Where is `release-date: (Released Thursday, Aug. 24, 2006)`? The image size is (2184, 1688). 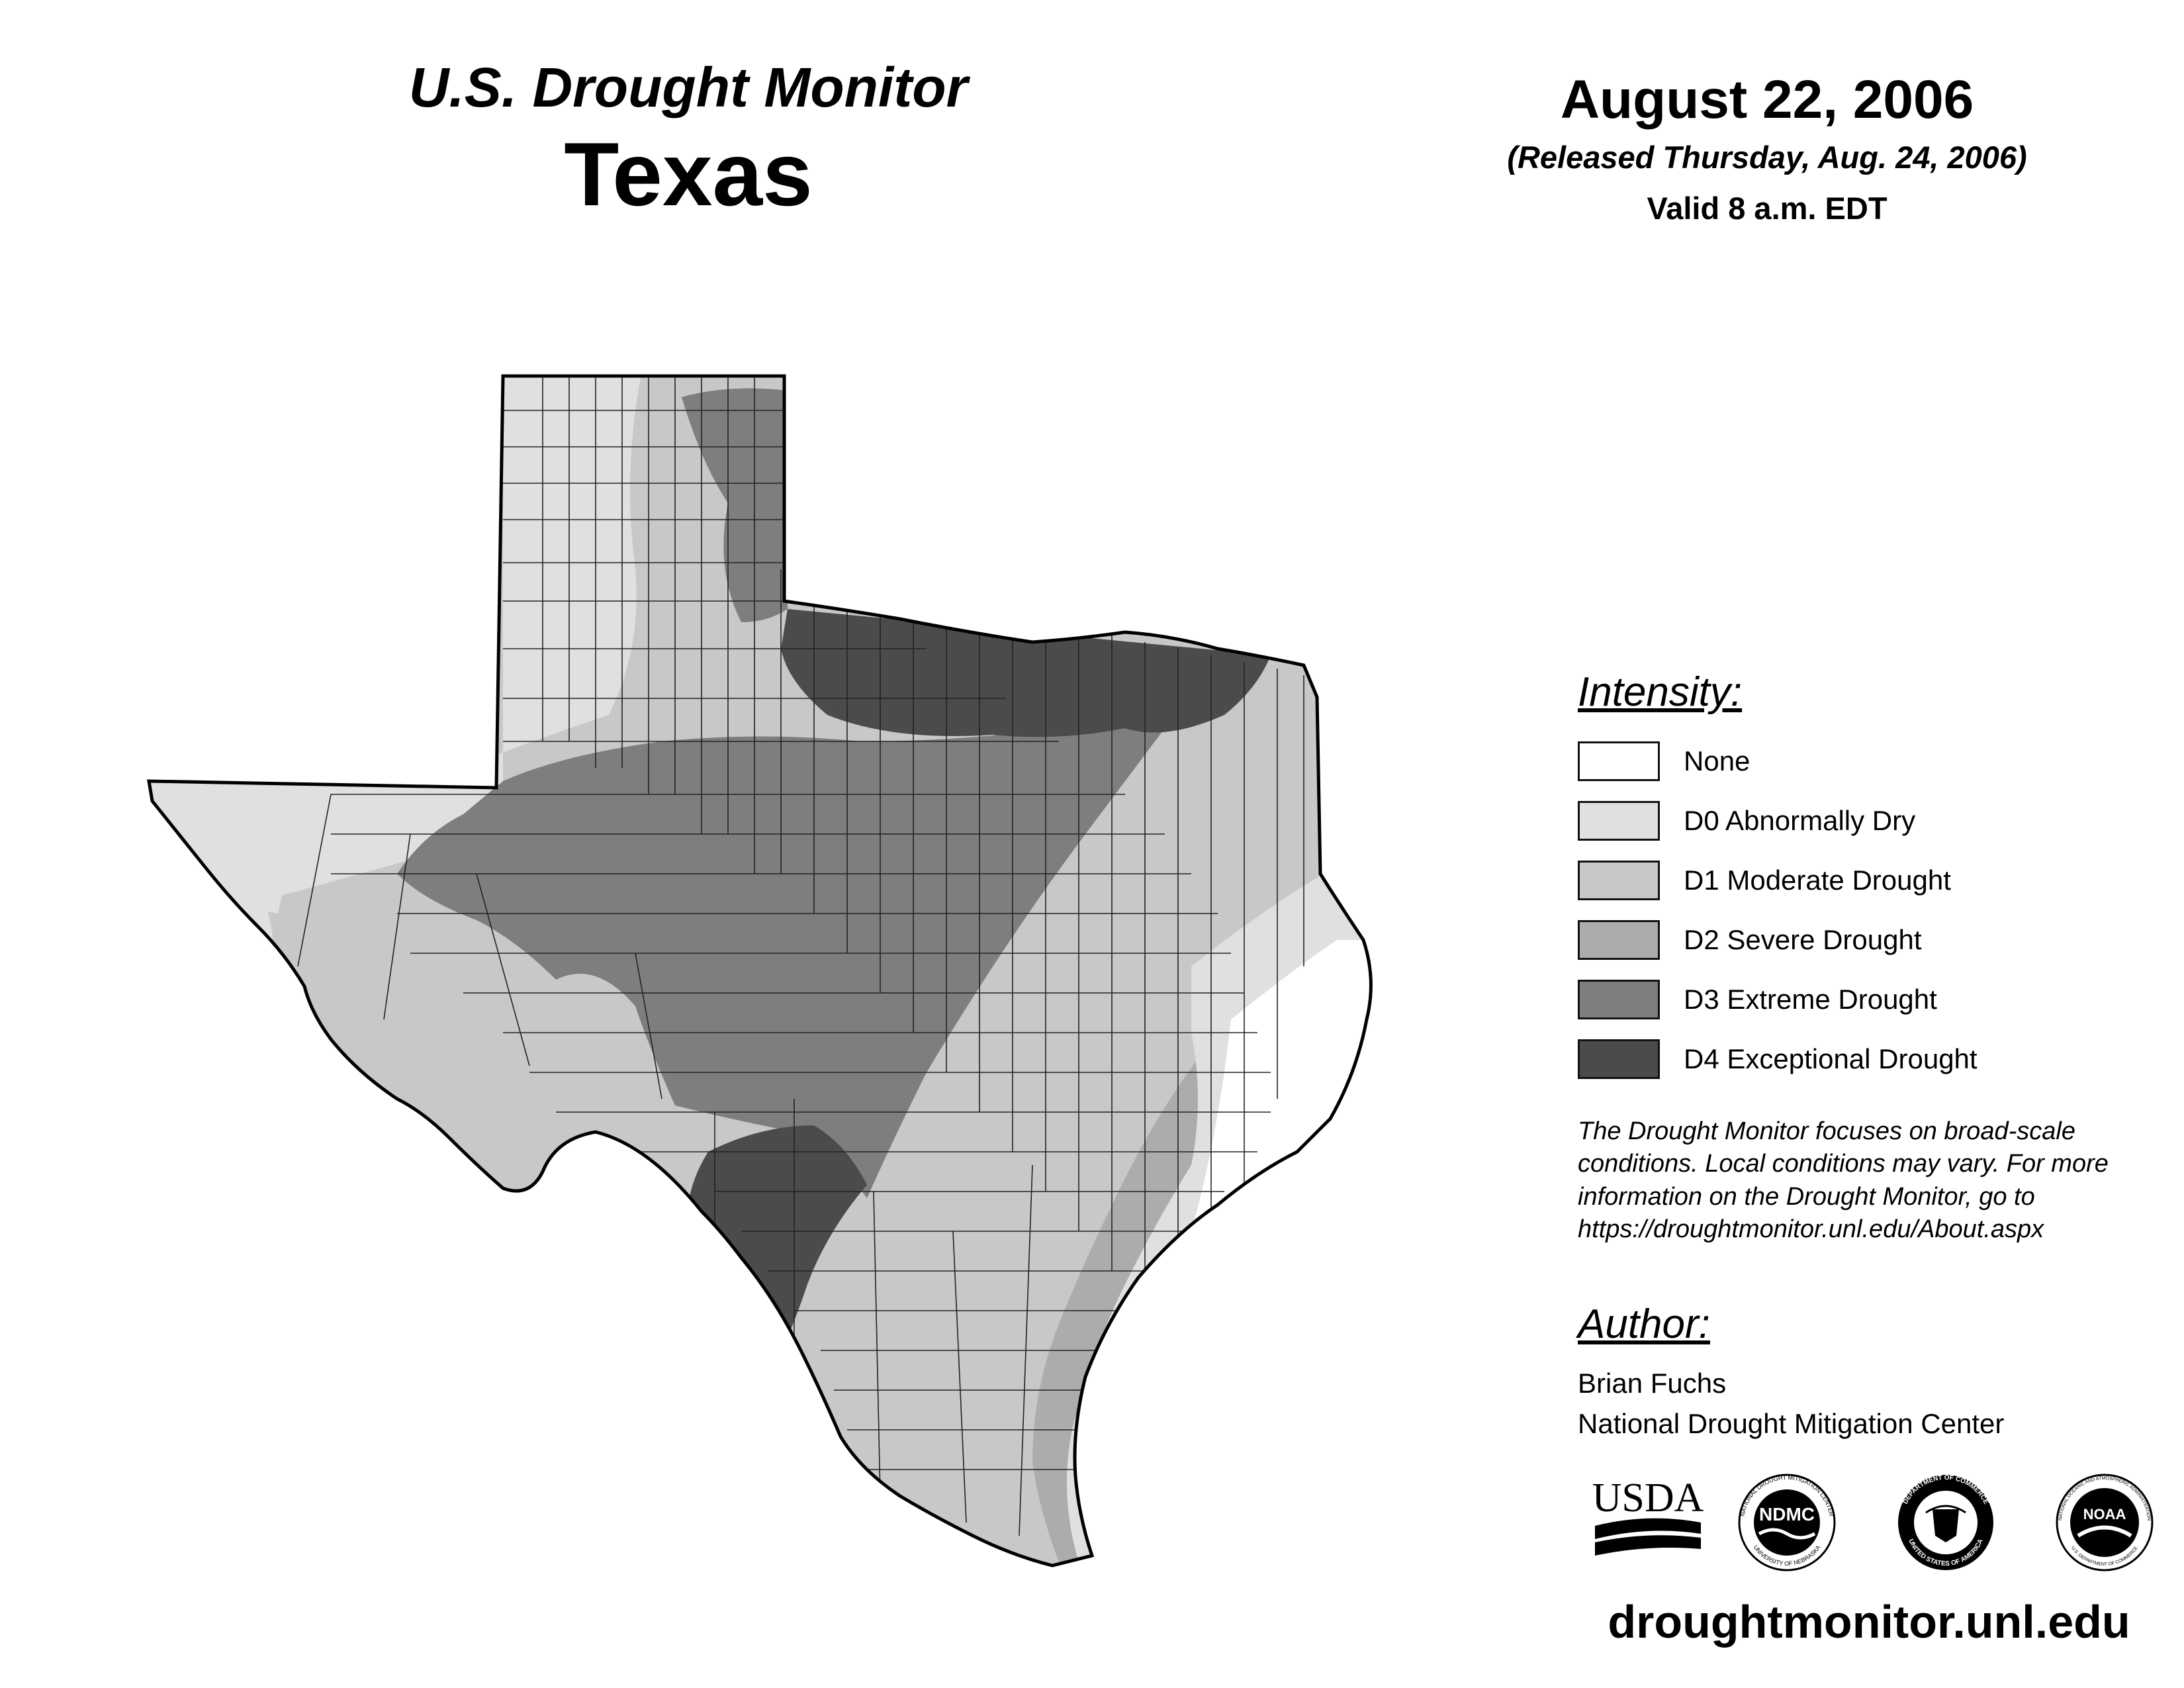 release-date: (Released Thursday, Aug. 24, 2006) is located at coordinates (1767, 157).